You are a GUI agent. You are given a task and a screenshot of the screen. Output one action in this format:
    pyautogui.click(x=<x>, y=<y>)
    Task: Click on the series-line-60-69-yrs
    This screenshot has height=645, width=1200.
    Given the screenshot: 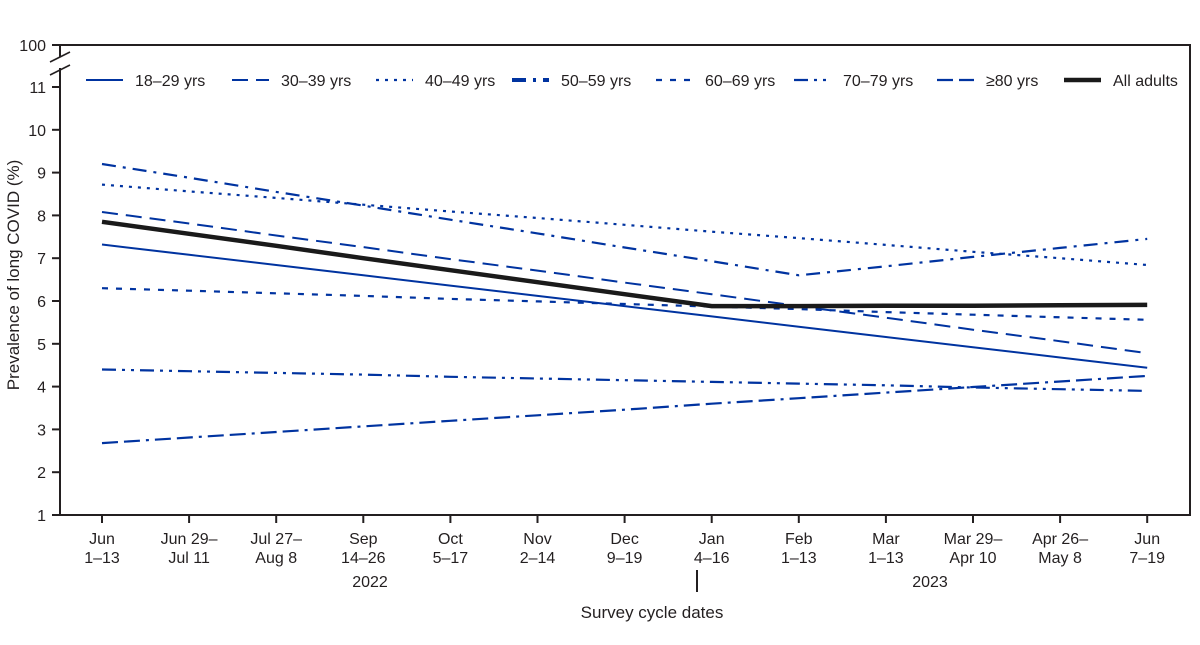 What is the action you would take?
    pyautogui.click(x=624, y=304)
    